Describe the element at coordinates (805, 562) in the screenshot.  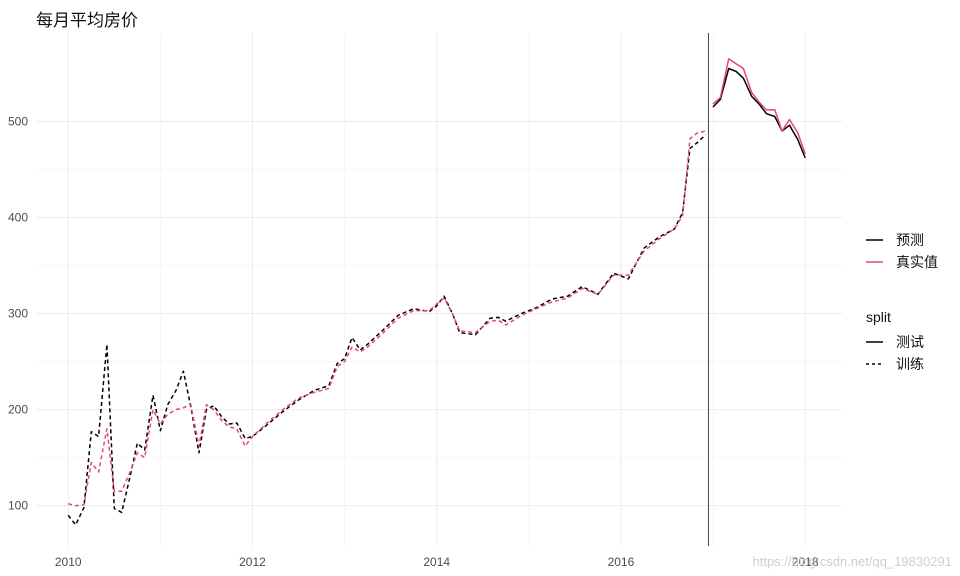
I see `x-tick-label: 2018` at that location.